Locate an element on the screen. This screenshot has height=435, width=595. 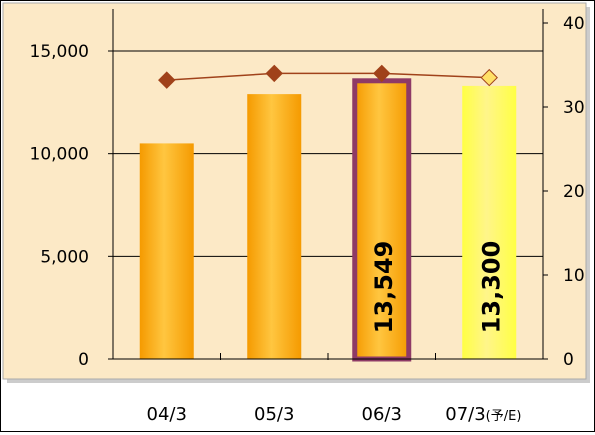
bar-data-label: 13,300 is located at coordinates (491, 287).